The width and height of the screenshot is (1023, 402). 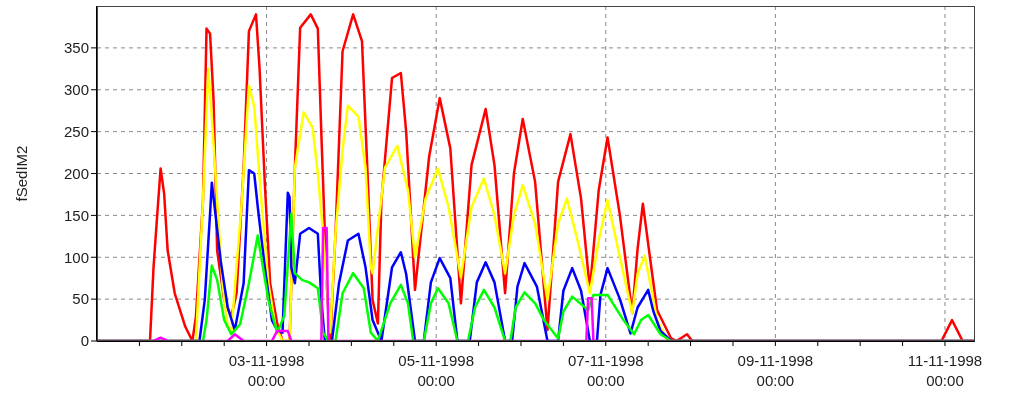 I want to click on y-axis-title: fSedIM2, so click(x=22, y=173).